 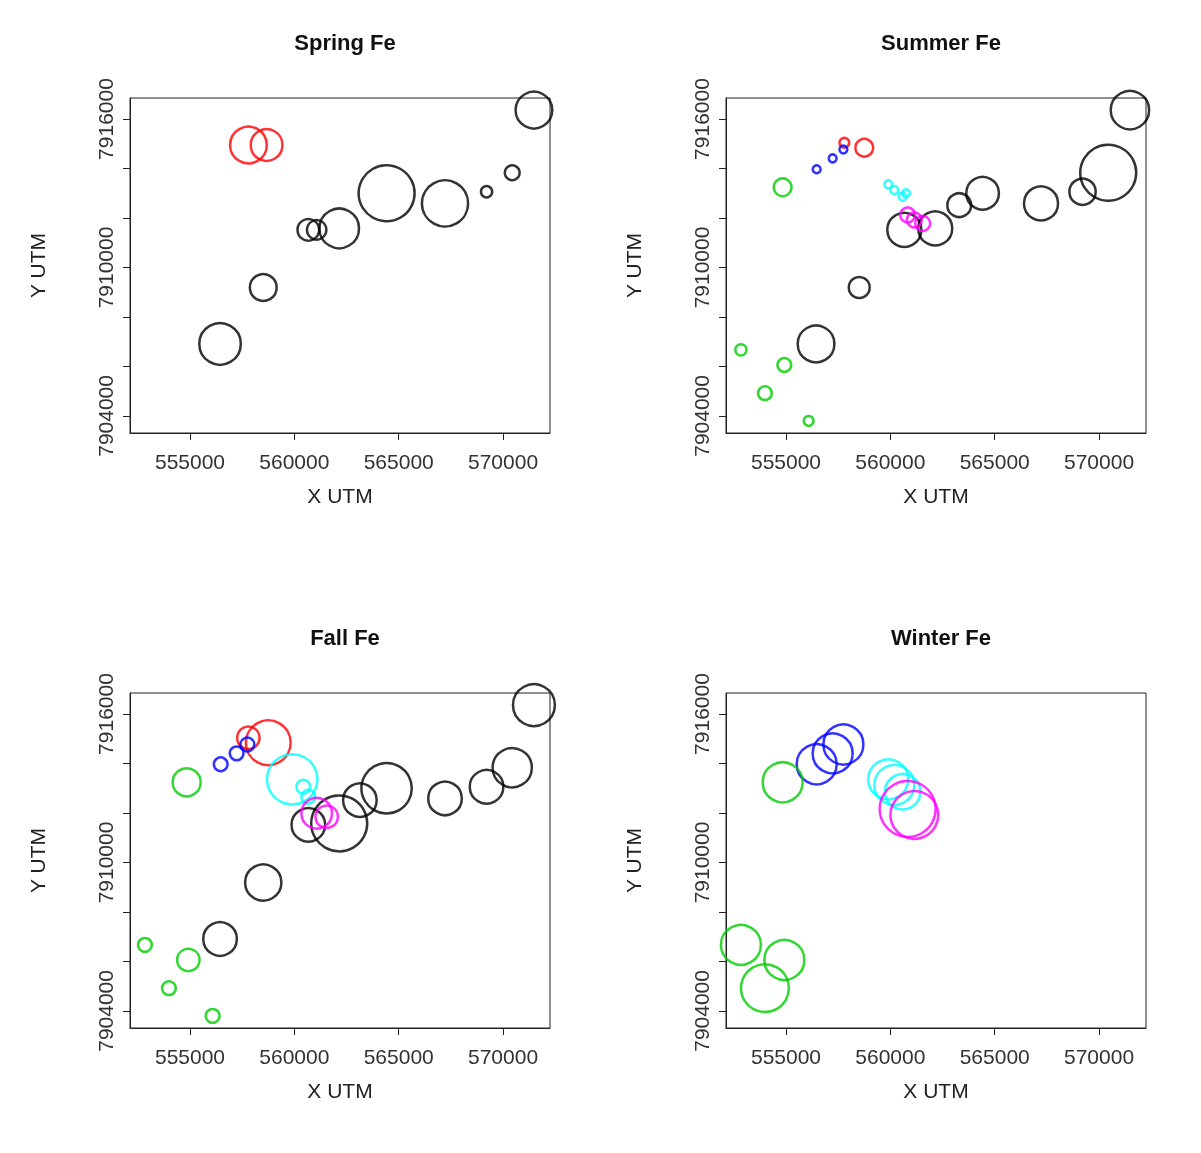 What do you see at coordinates (345, 637) in the screenshot?
I see `chart-title: Fall Fe` at bounding box center [345, 637].